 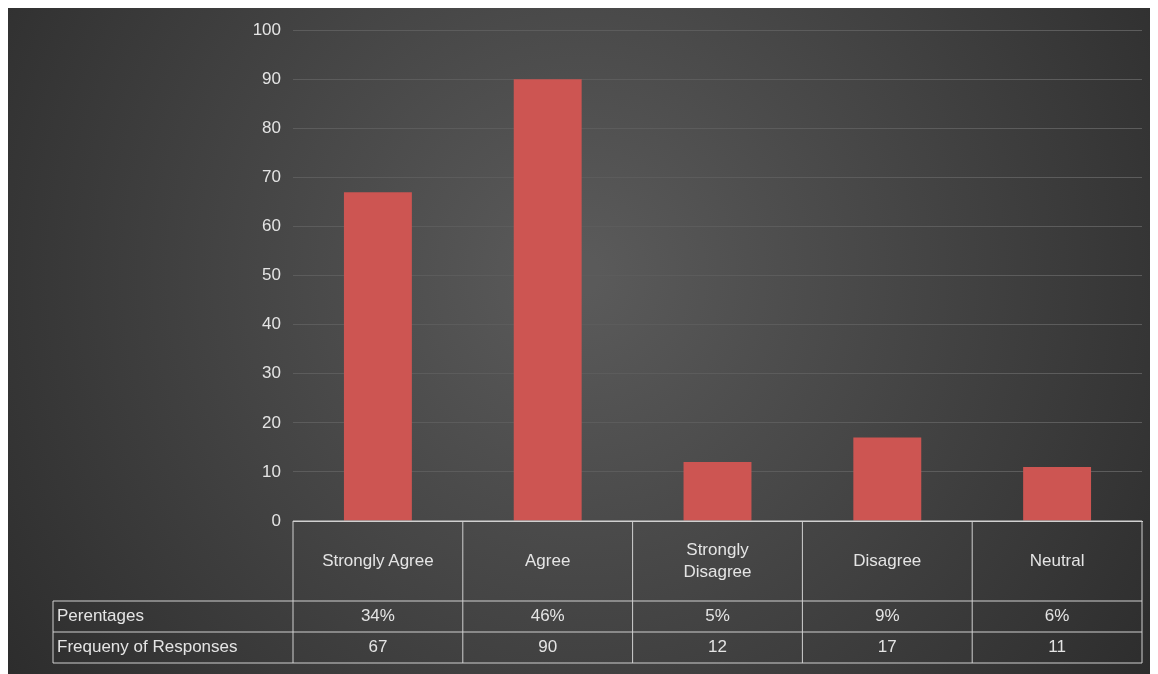 What do you see at coordinates (271, 275) in the screenshot?
I see `y-tick-label: 50` at bounding box center [271, 275].